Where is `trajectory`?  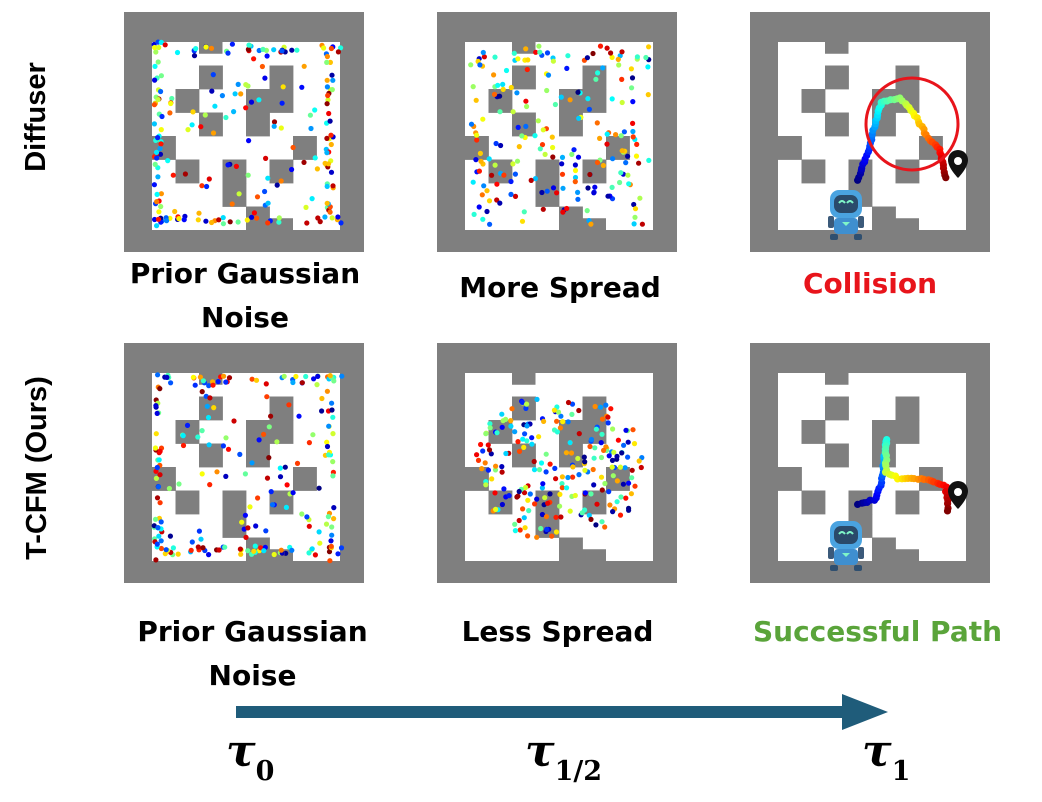
trajectory is located at coordinates (903, 475).